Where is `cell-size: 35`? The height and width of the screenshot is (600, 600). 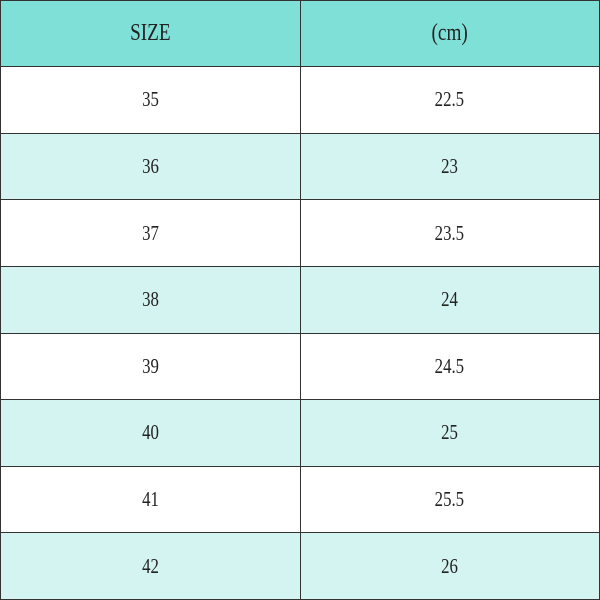
cell-size: 35 is located at coordinates (150, 100).